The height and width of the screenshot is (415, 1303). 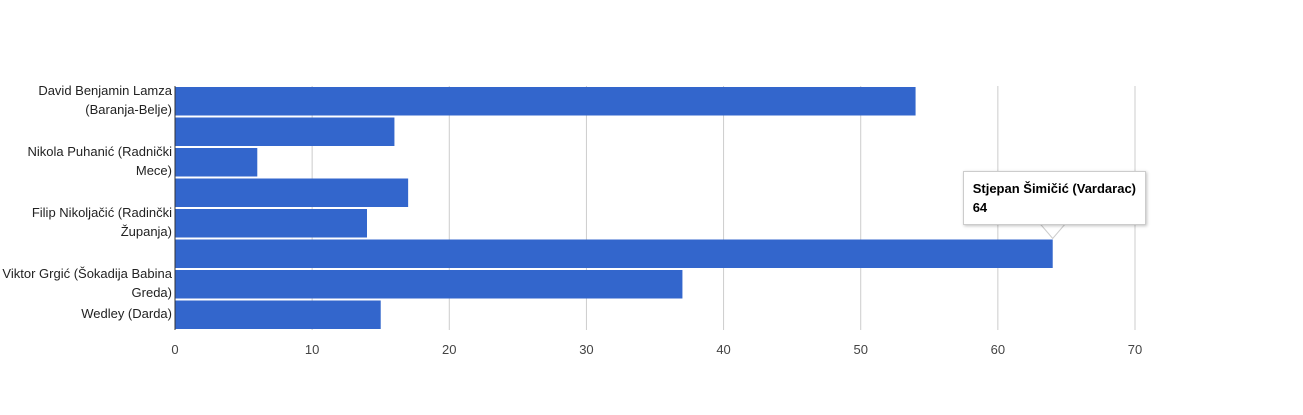 What do you see at coordinates (174, 349) in the screenshot?
I see `x-tick-label: 0` at bounding box center [174, 349].